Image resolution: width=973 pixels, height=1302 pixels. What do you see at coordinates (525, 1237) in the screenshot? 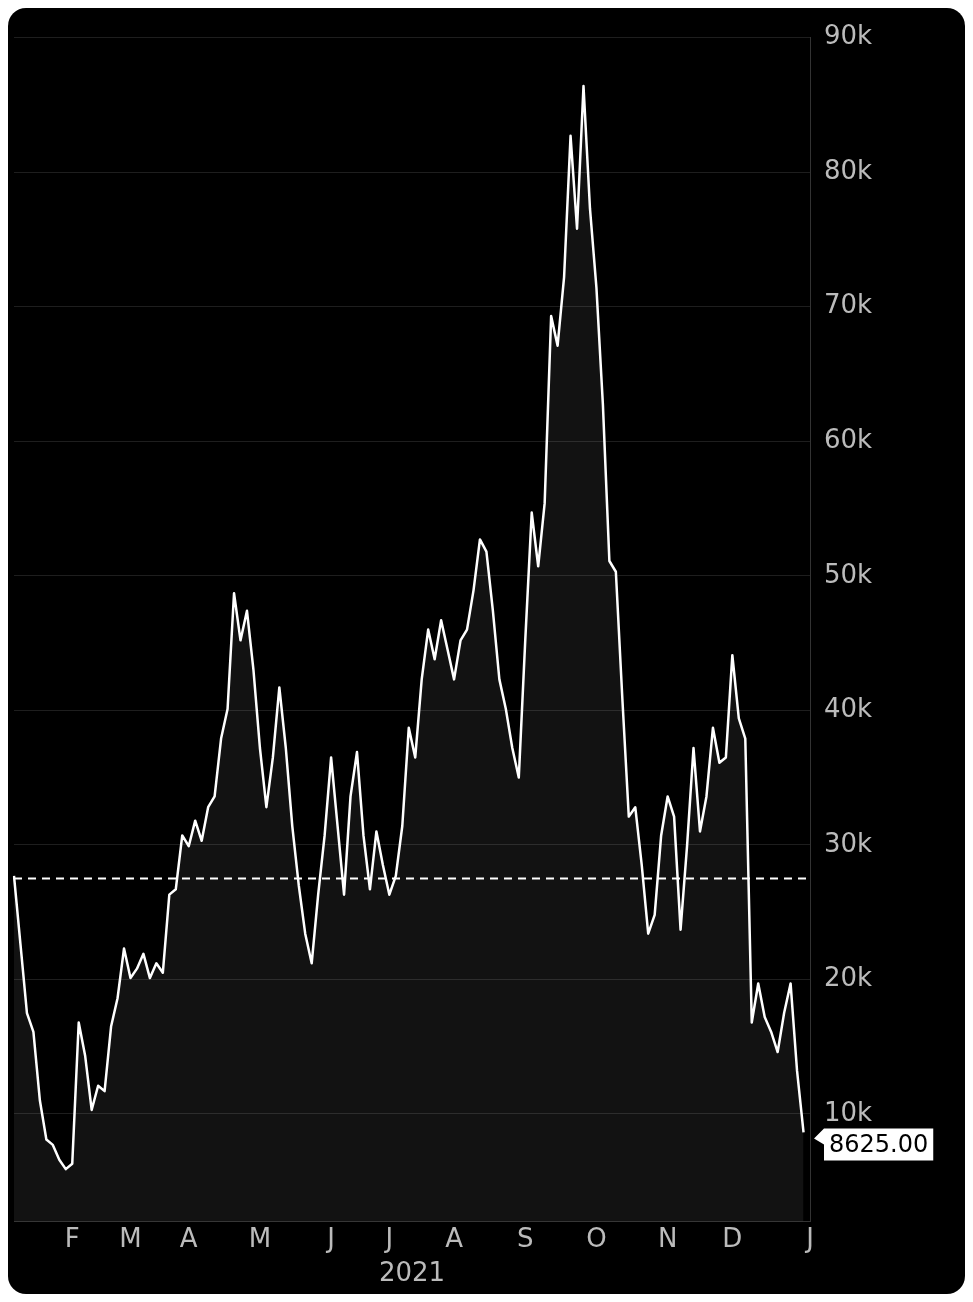
I see `x-tick-label: S` at bounding box center [525, 1237].